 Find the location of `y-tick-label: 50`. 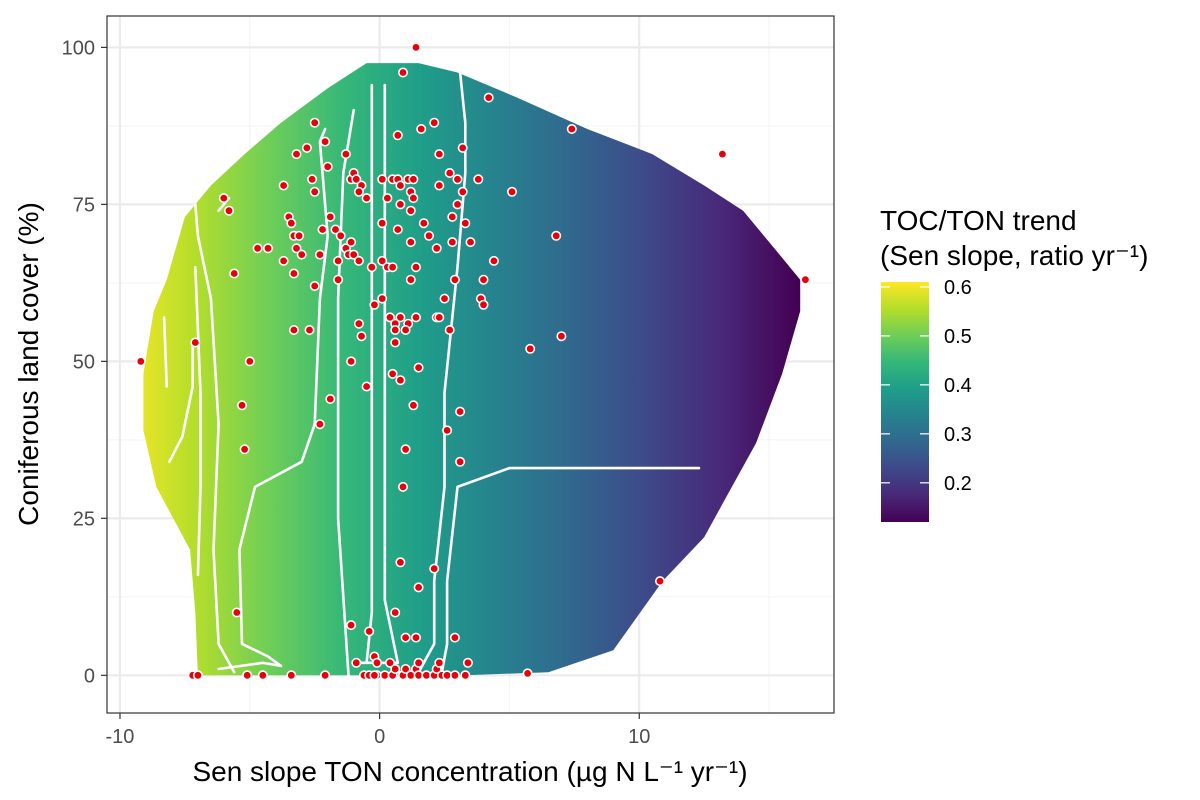

y-tick-label: 50 is located at coordinates (84, 362).